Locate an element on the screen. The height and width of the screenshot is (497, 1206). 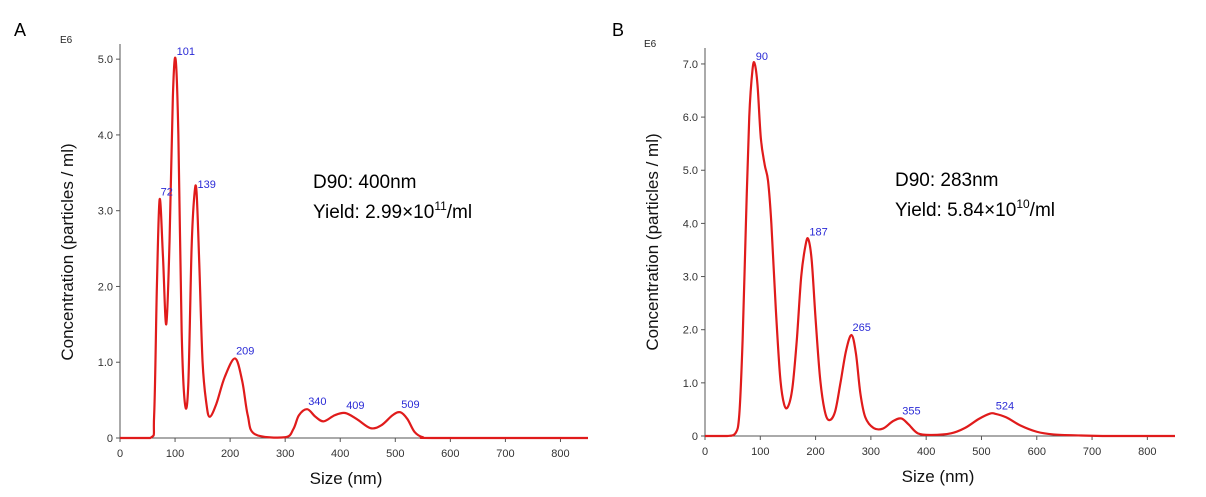
yield-exponent: 11 is located at coordinates (440, 206).